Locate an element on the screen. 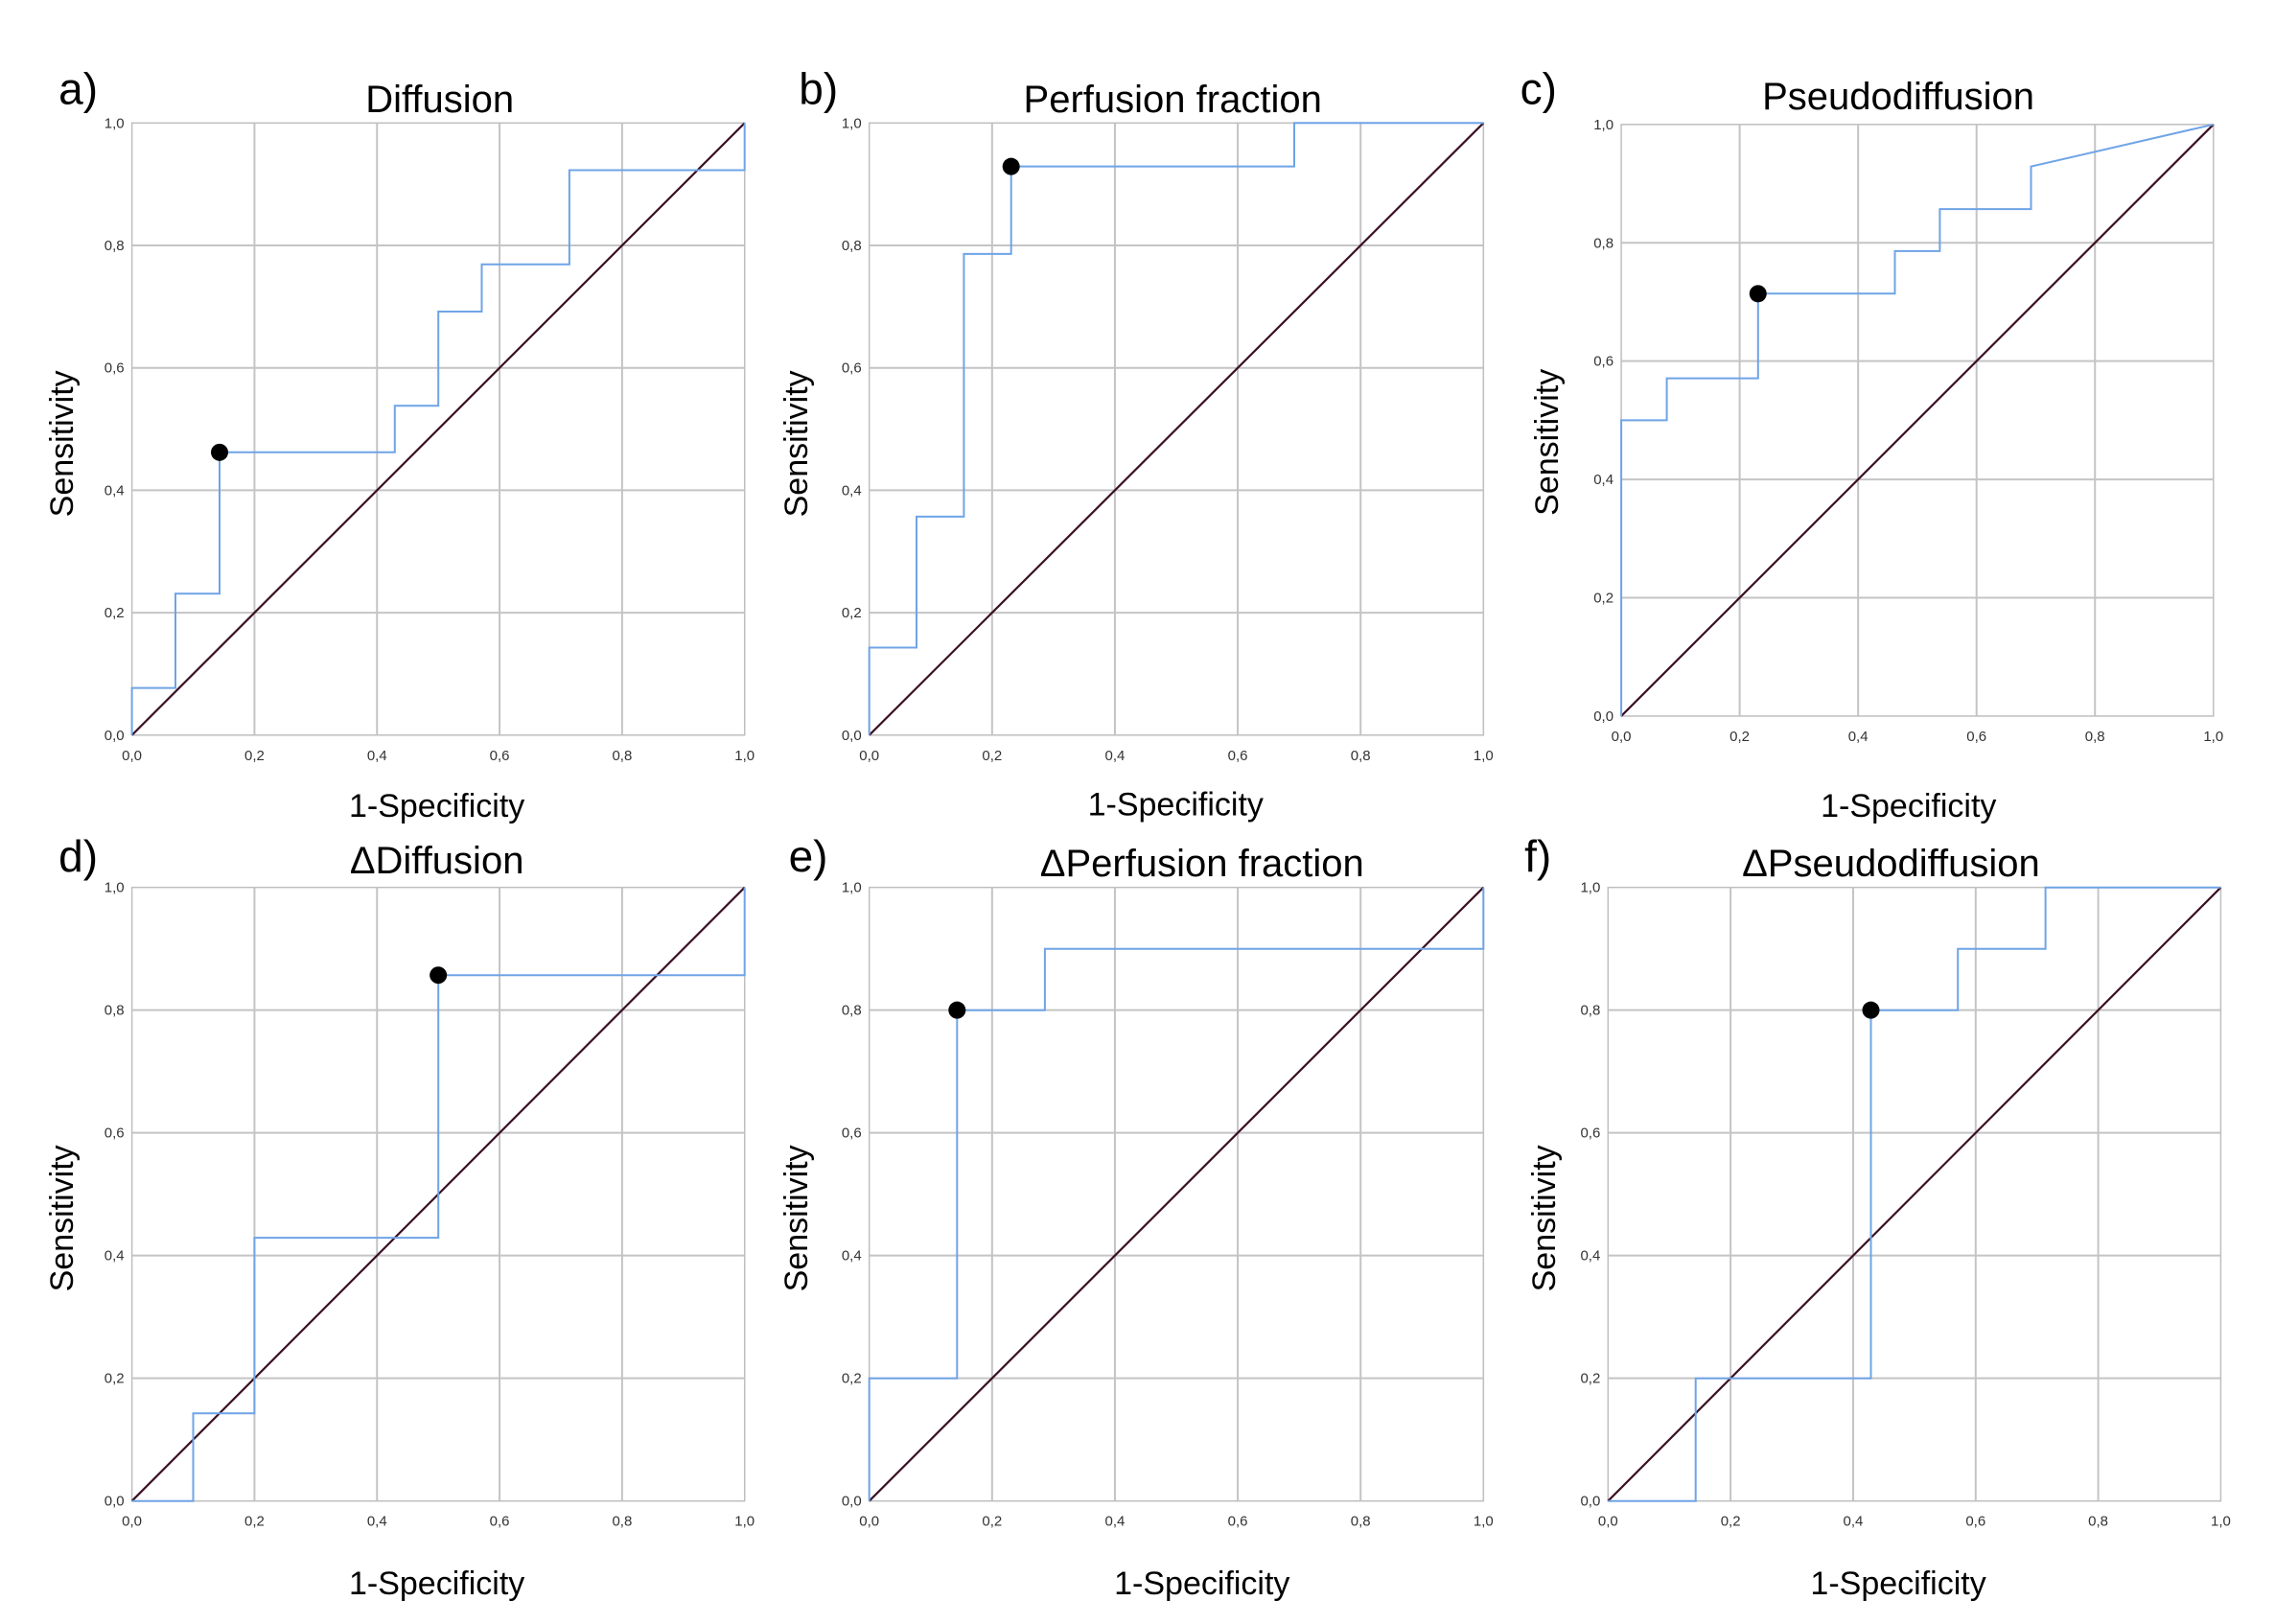  panel-letter: e) is located at coordinates (808, 856).